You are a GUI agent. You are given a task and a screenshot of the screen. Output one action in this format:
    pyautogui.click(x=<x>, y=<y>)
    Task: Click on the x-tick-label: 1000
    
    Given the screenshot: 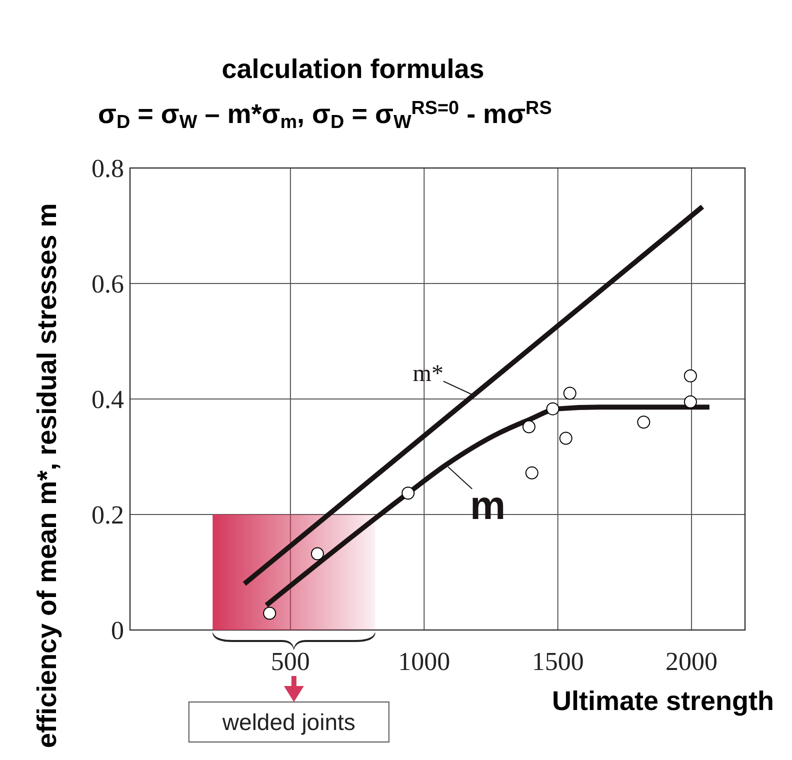 What is the action you would take?
    pyautogui.click(x=424, y=661)
    